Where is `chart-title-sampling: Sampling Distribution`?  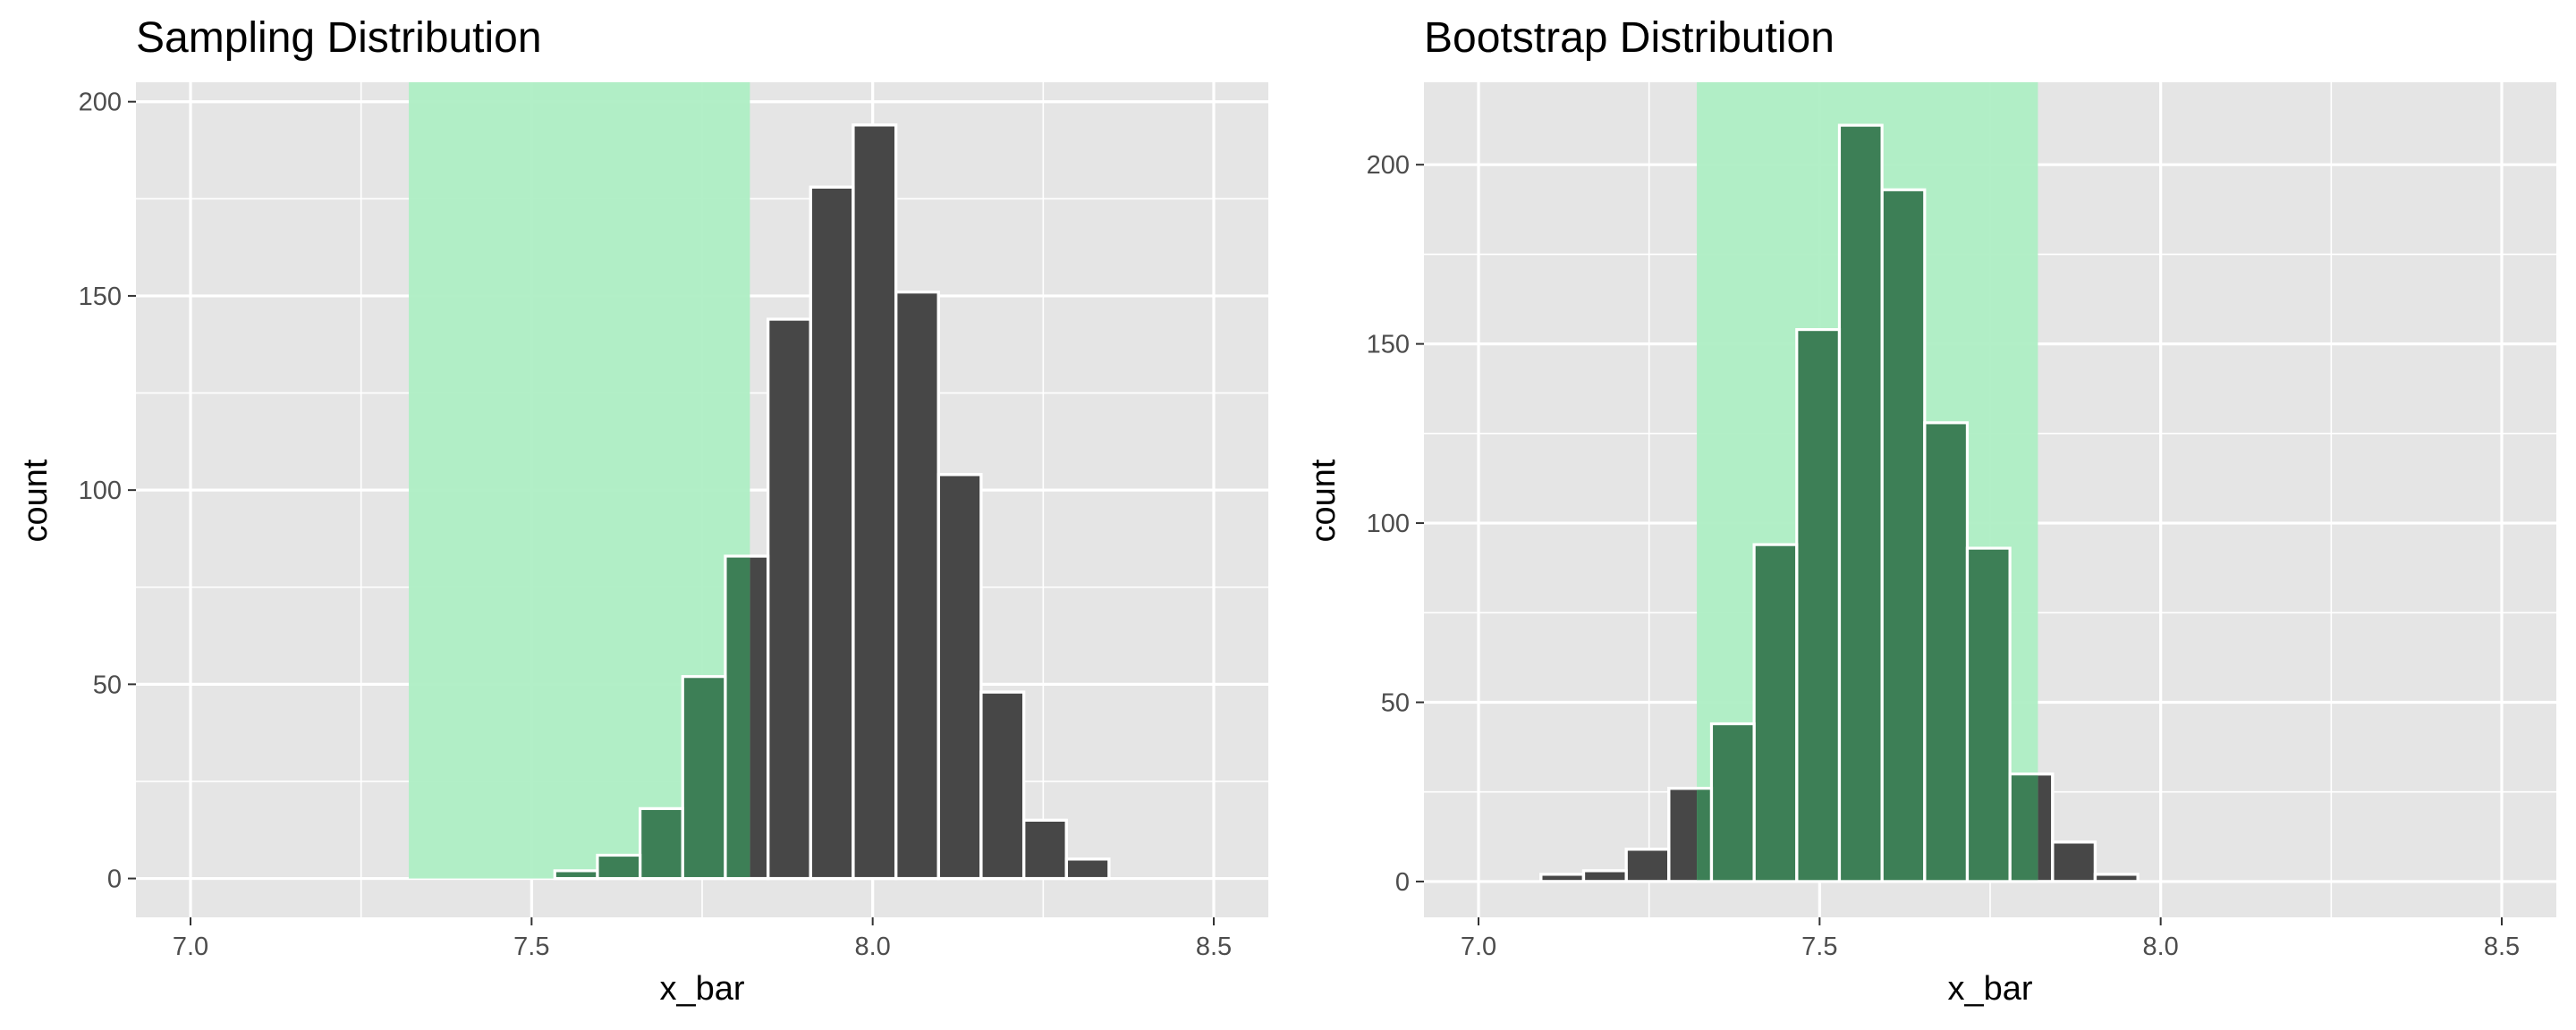 chart-title-sampling: Sampling Distribution is located at coordinates (339, 38).